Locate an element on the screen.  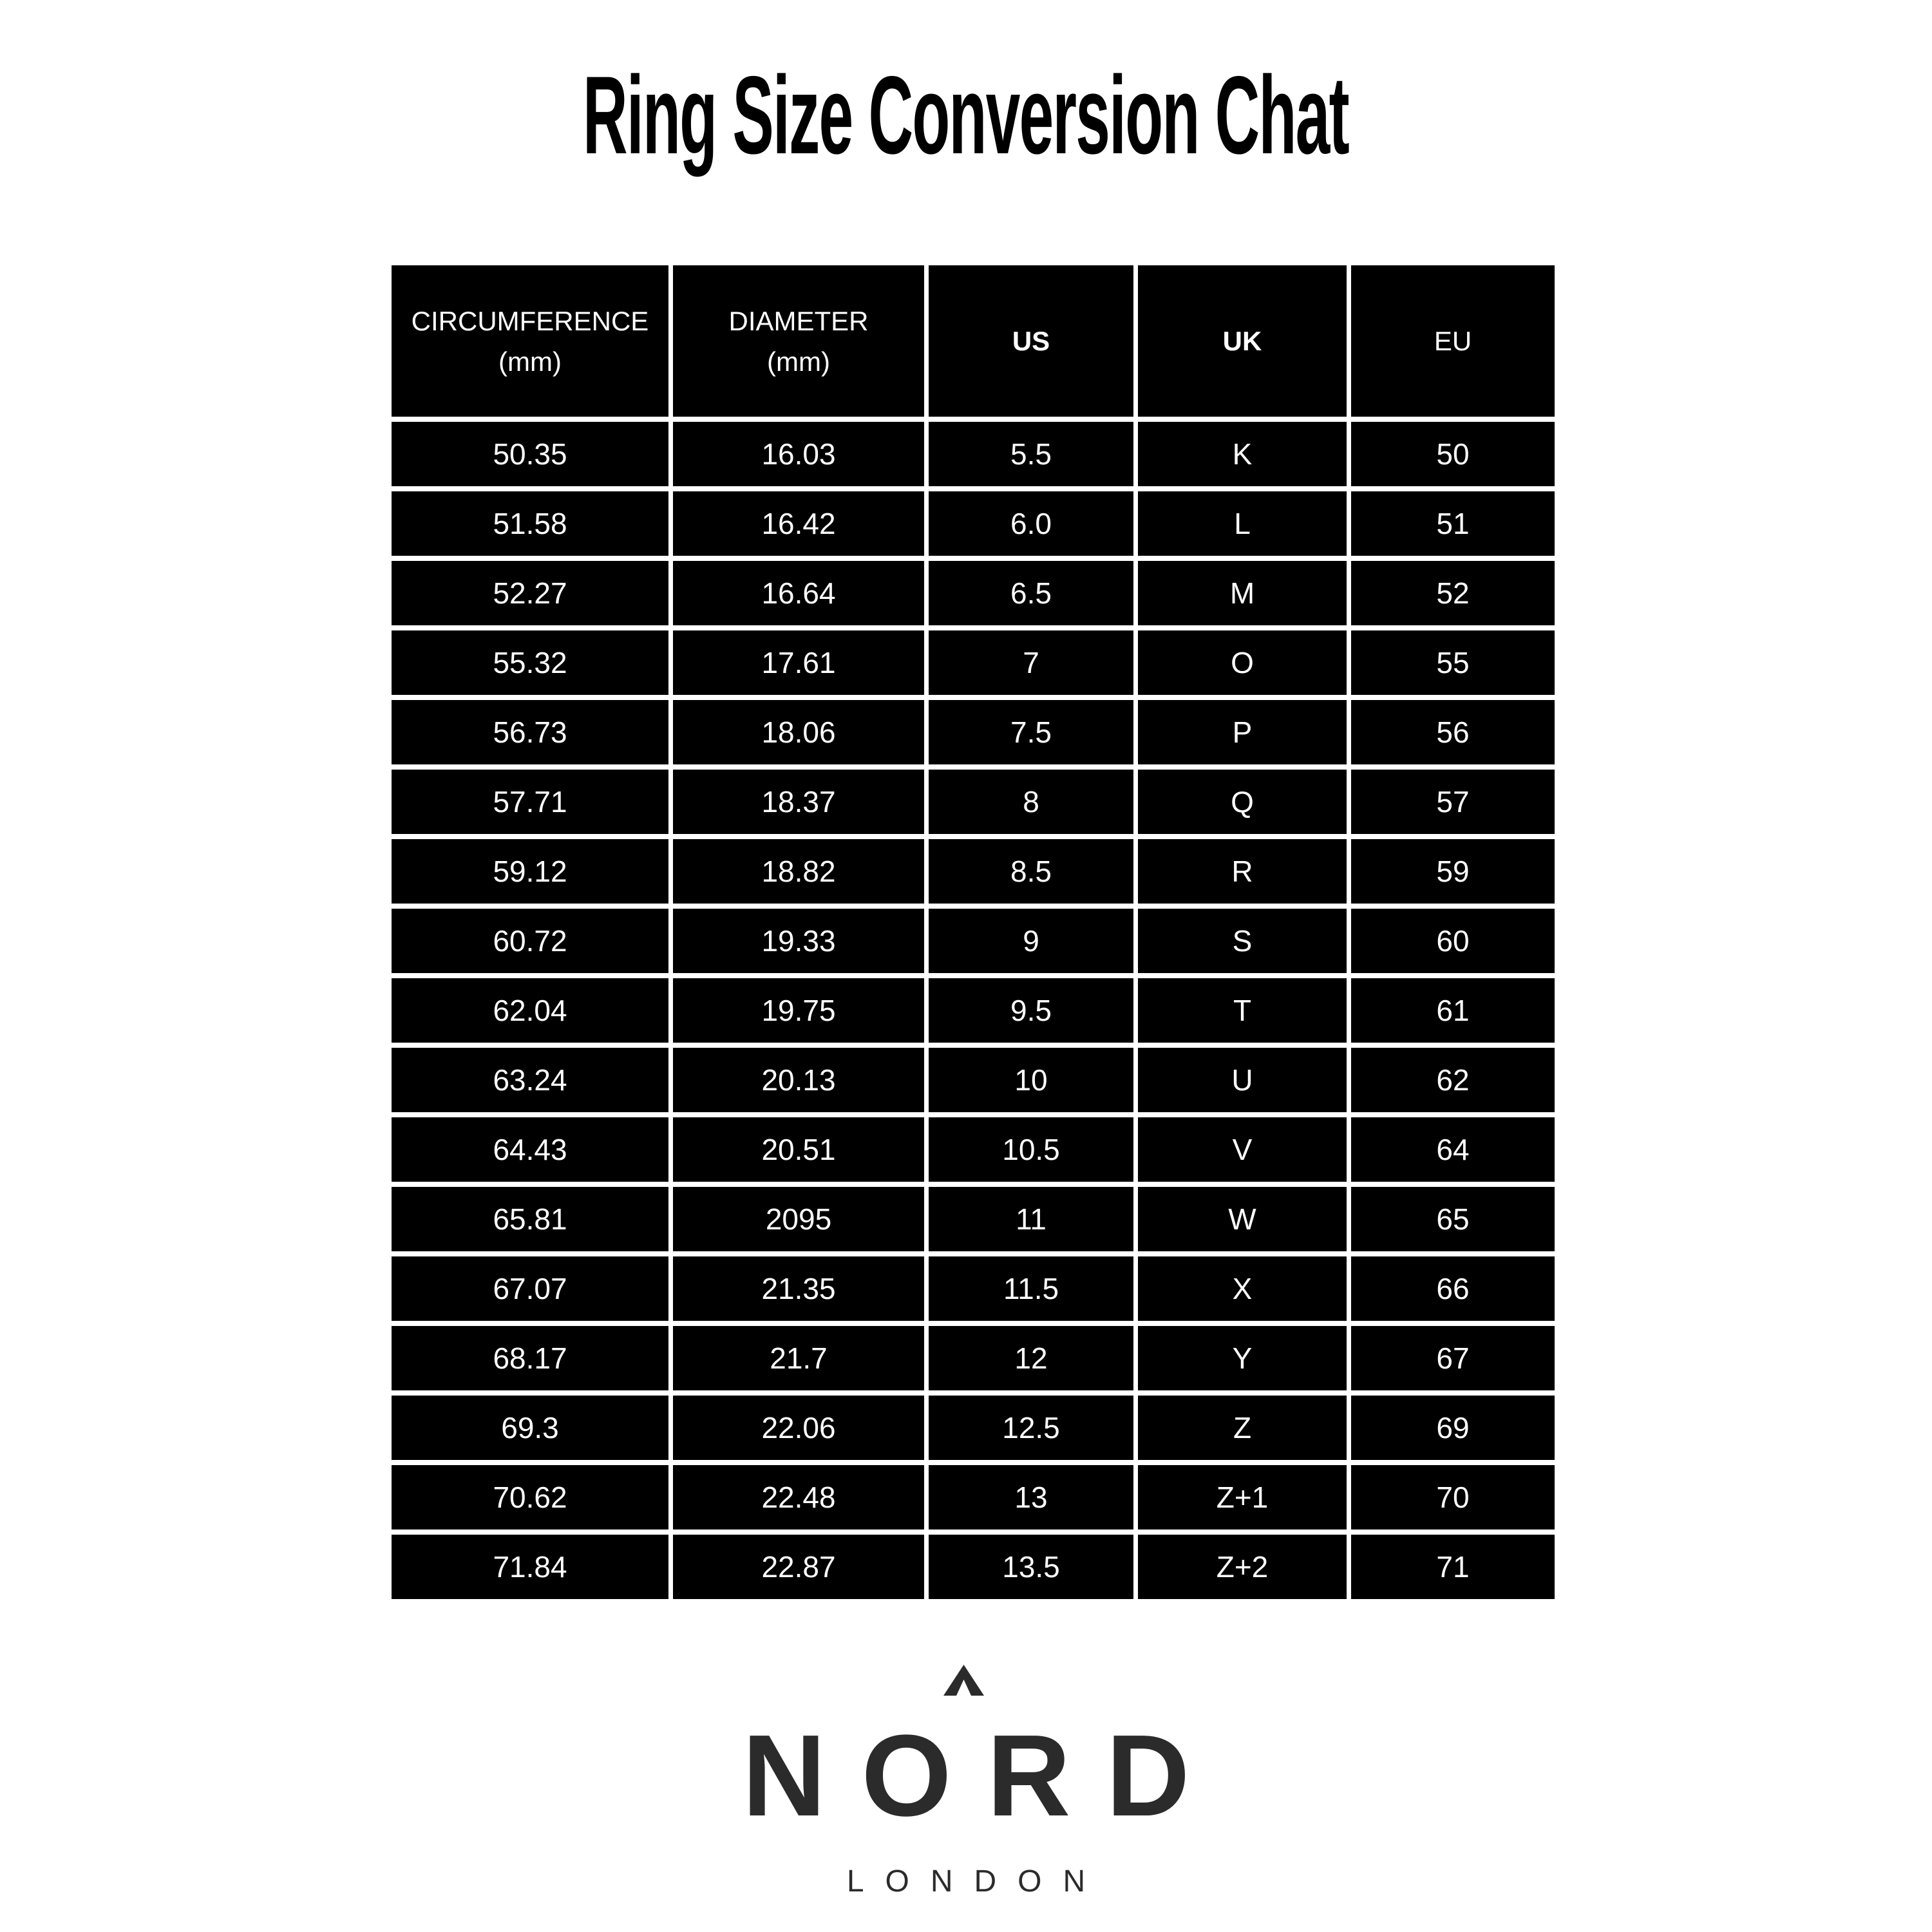
table-cell-r5-c2: 8 is located at coordinates (1031, 802).